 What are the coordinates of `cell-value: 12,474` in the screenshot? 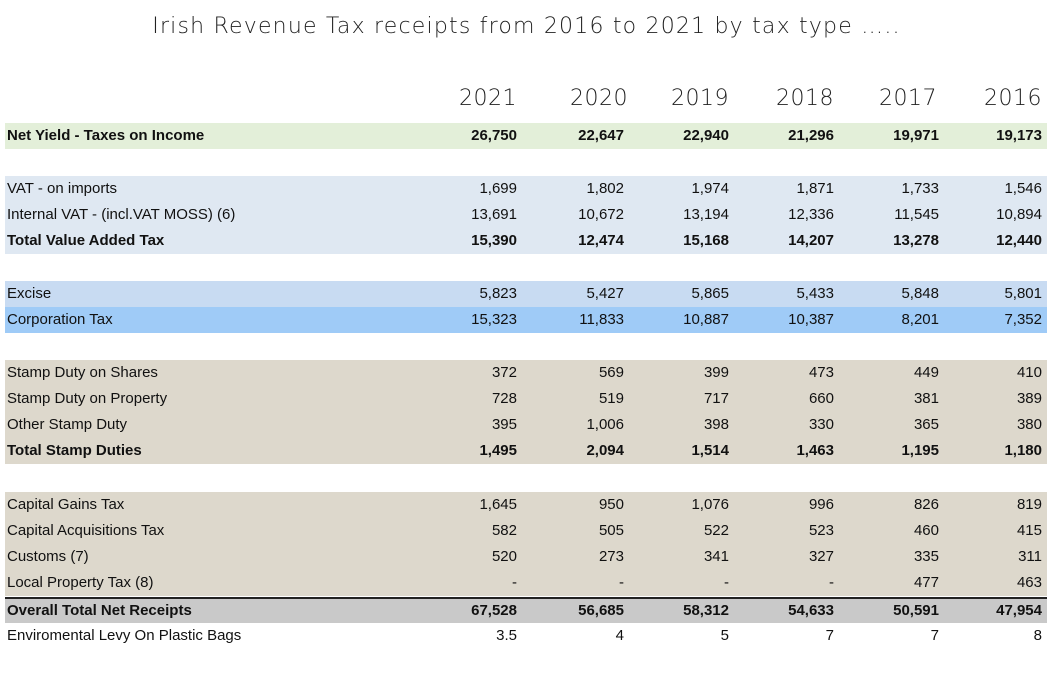 It's located at (601, 240).